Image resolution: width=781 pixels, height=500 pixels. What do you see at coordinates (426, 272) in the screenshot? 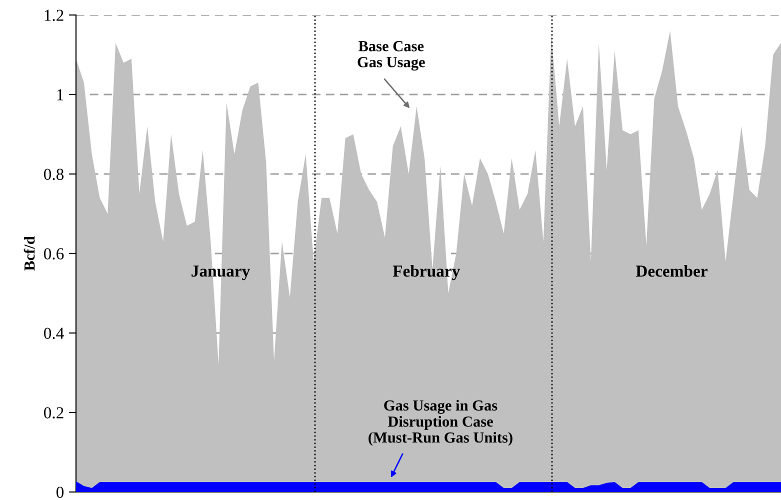
I see `annotation: February` at bounding box center [426, 272].